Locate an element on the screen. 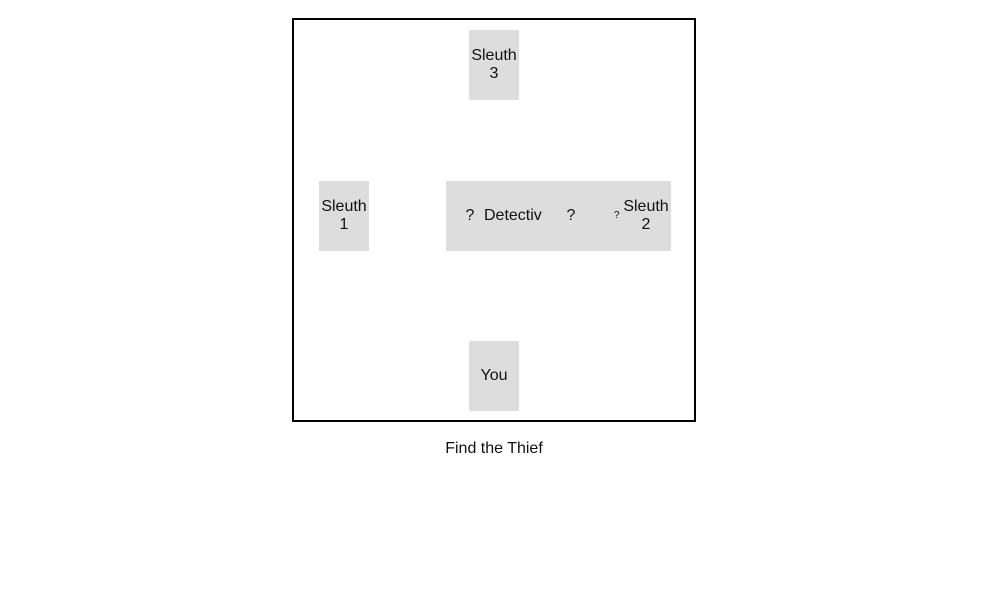  sleuth-2-label: Sleuth 2 is located at coordinates (646, 215).